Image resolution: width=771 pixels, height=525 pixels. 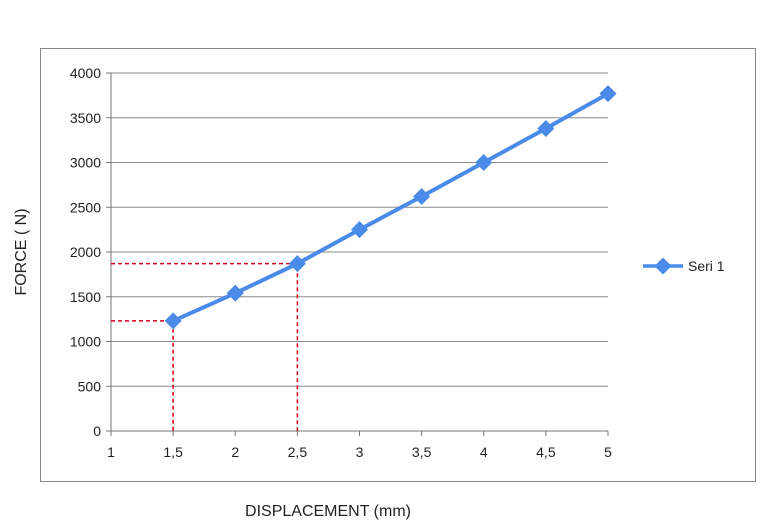 I want to click on y-tick-label: 3500, so click(x=85, y=118).